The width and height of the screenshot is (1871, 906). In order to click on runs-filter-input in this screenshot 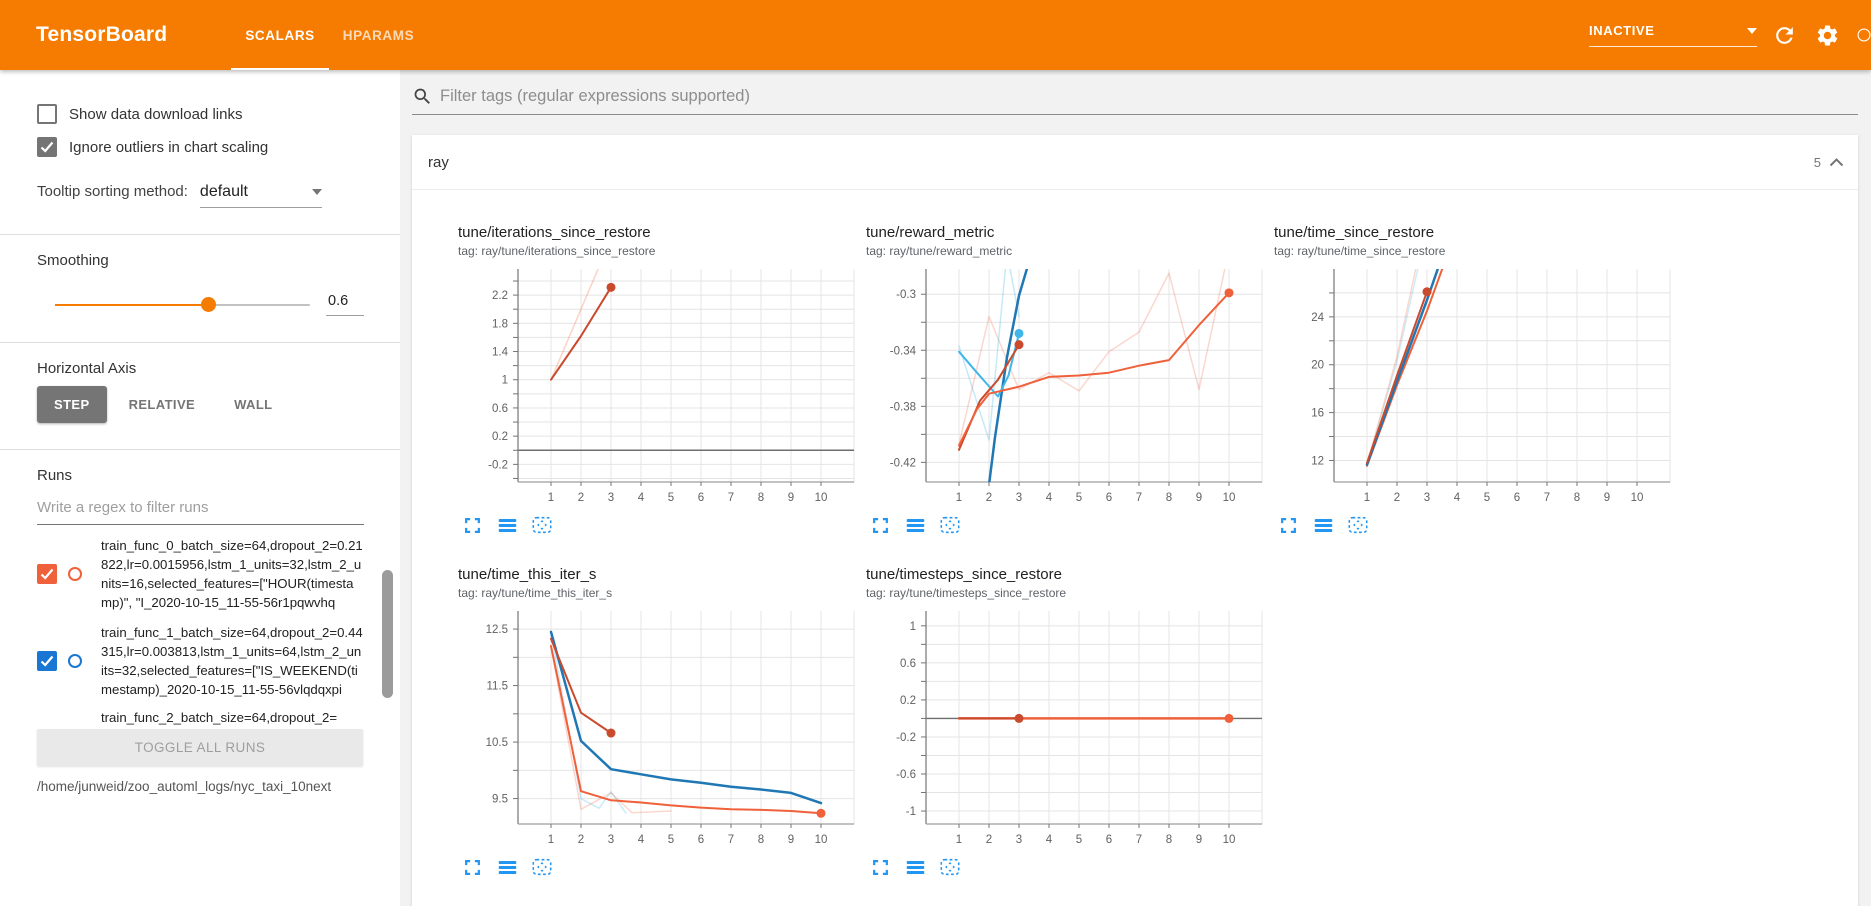, I will do `click(200, 512)`.